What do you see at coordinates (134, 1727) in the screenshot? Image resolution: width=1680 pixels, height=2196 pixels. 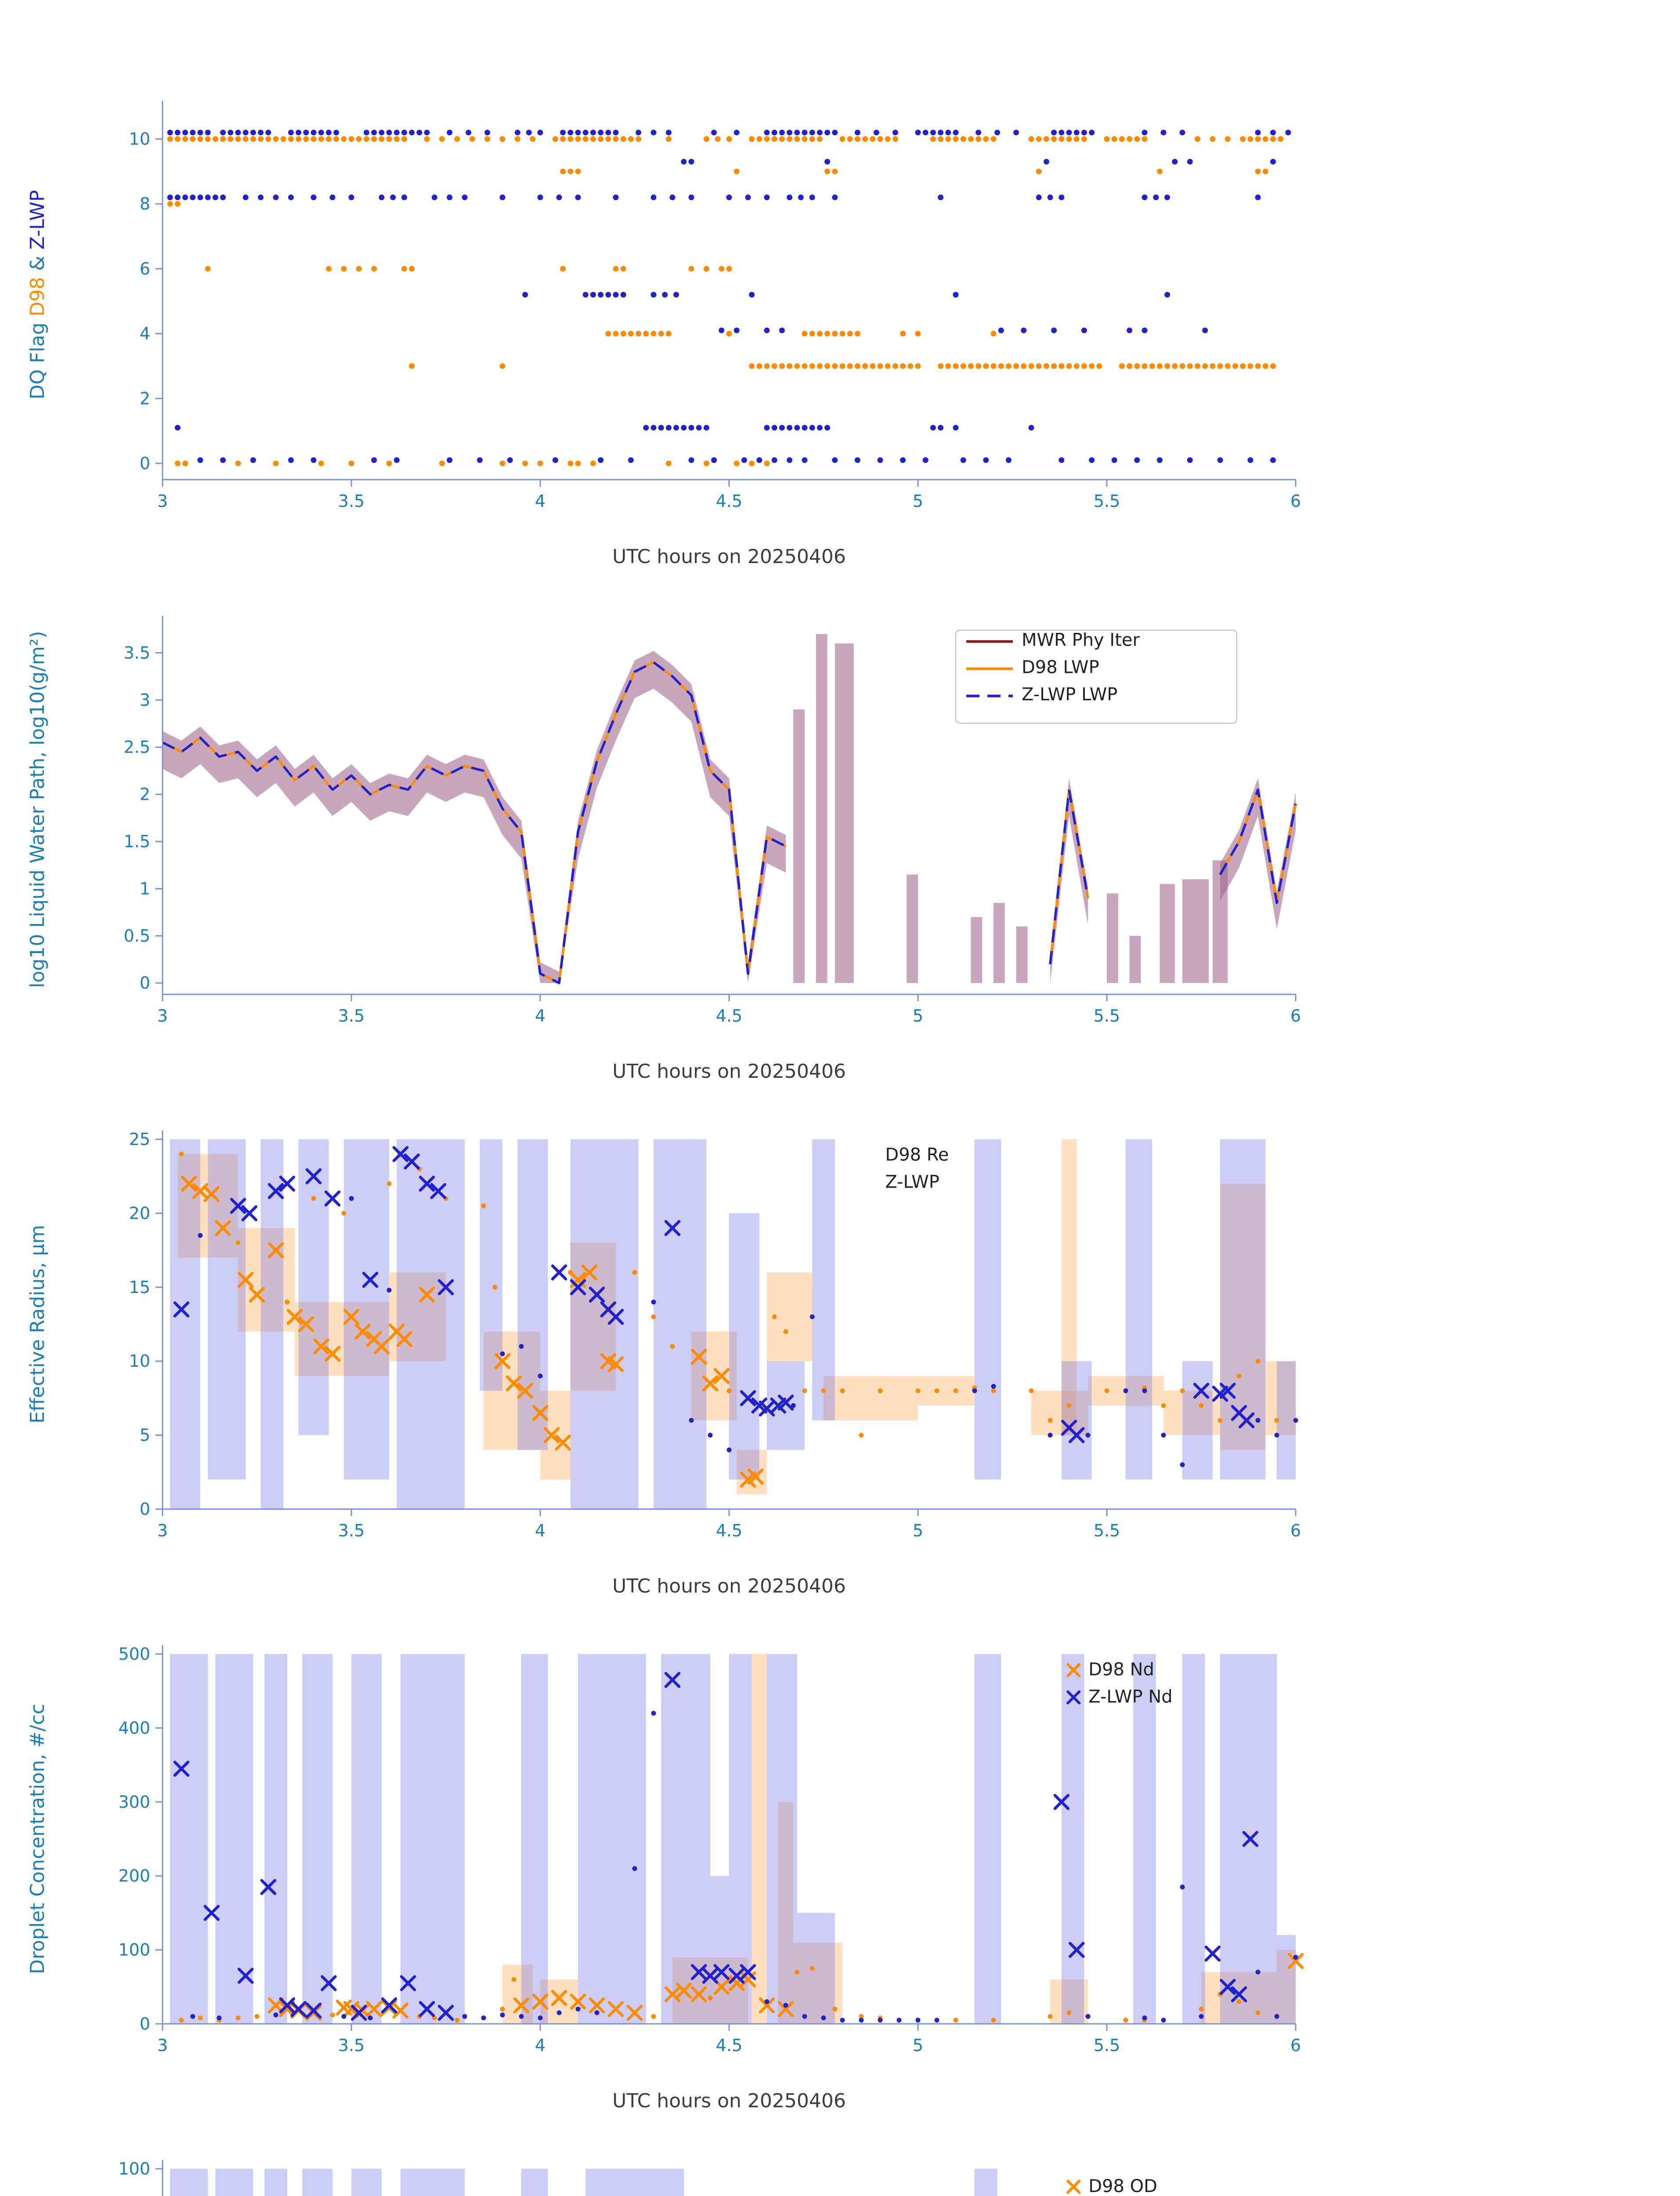 I see `svg-text: 400` at bounding box center [134, 1727].